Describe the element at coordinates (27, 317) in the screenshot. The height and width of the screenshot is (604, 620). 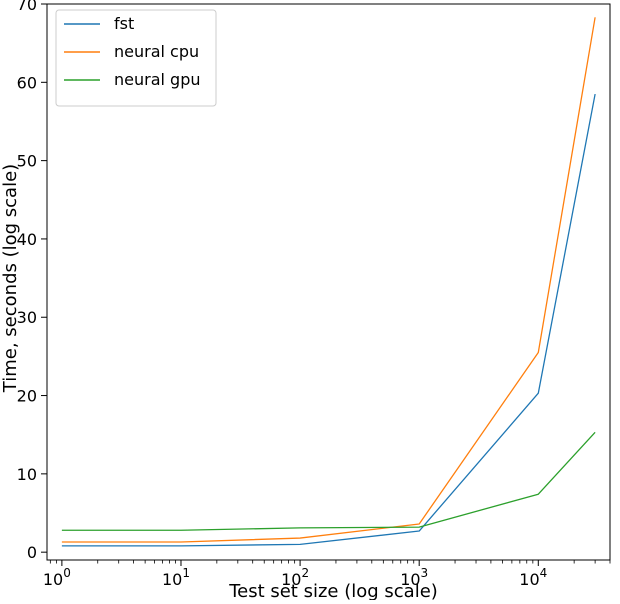
I see `y-tick-label: 30` at that location.